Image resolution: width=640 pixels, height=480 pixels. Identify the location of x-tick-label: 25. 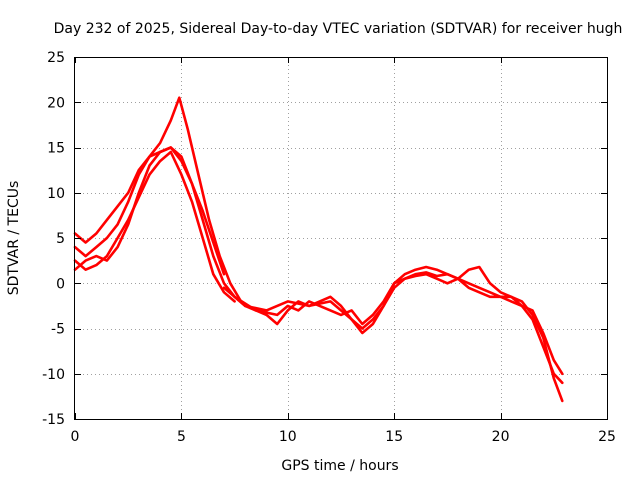
(607, 437).